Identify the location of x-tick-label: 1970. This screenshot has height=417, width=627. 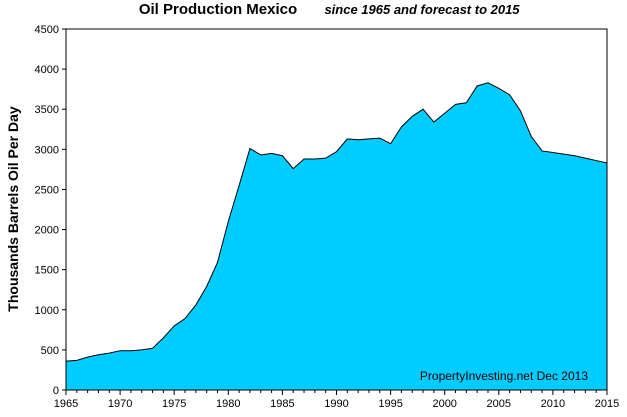
(120, 404).